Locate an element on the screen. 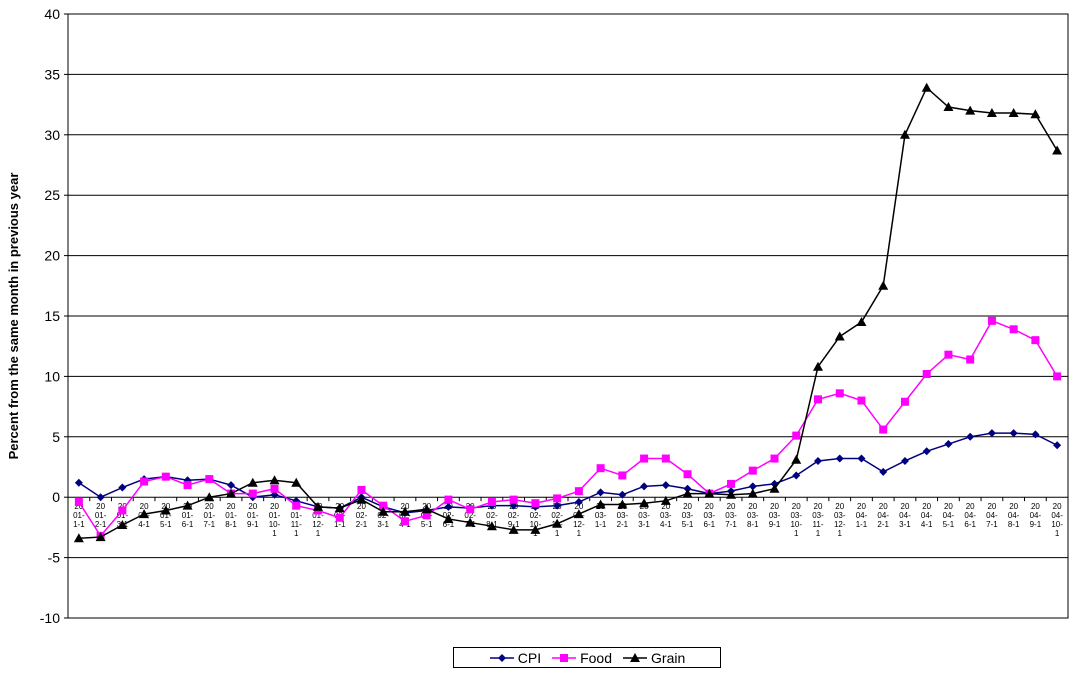 This screenshot has width=1077, height=673. y-tick-label: 20 is located at coordinates (52, 256).